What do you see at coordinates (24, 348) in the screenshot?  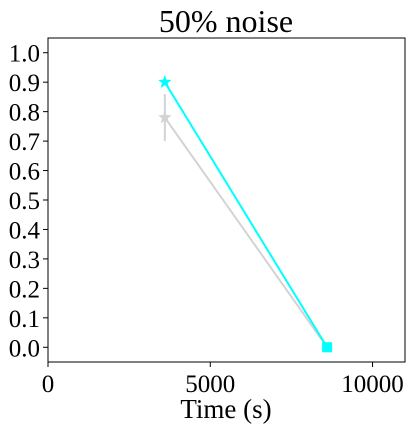 I see `y-tick-label: 0.0` at bounding box center [24, 348].